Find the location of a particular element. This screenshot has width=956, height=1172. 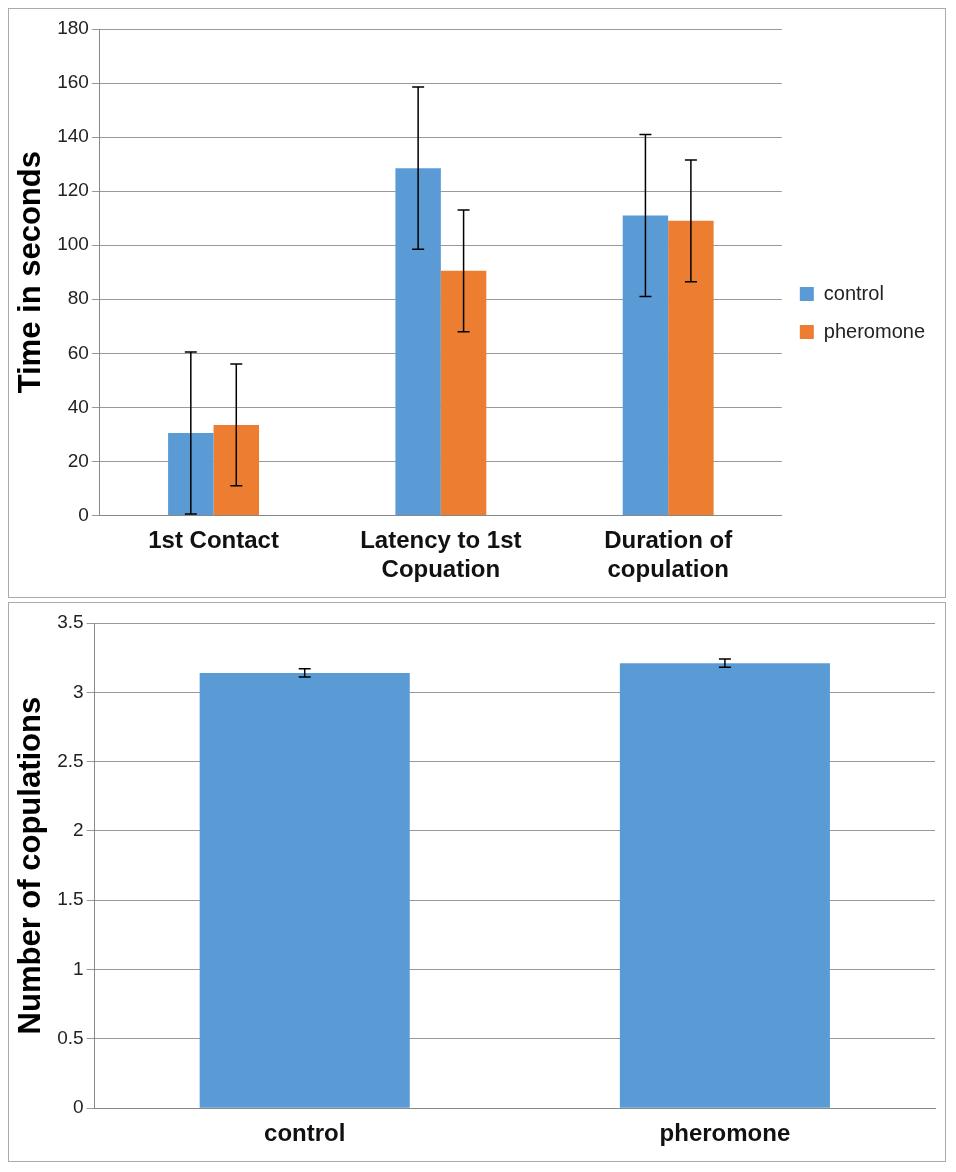

y-tick-label: 60 is located at coordinates (78, 352).